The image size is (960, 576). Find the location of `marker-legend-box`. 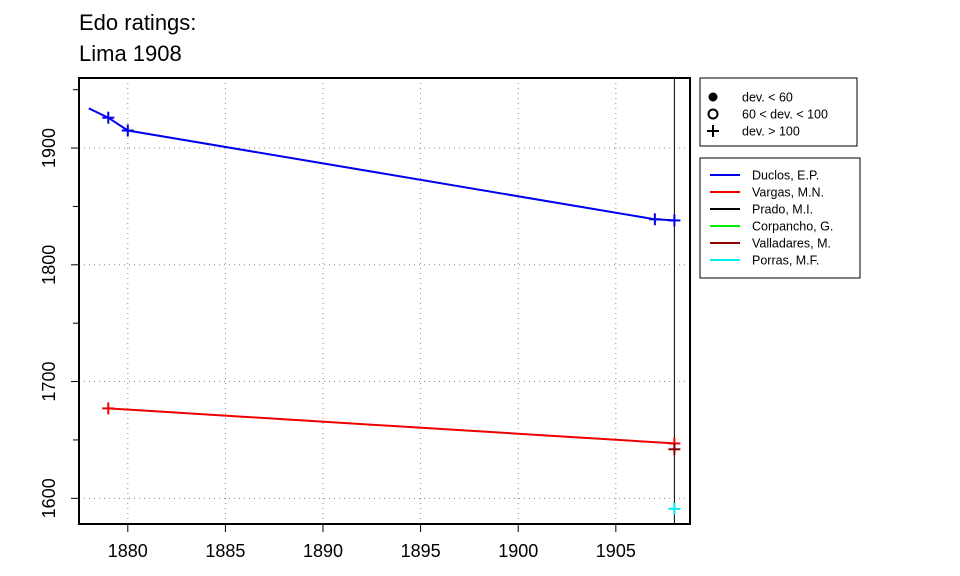

marker-legend-box is located at coordinates (778, 112).